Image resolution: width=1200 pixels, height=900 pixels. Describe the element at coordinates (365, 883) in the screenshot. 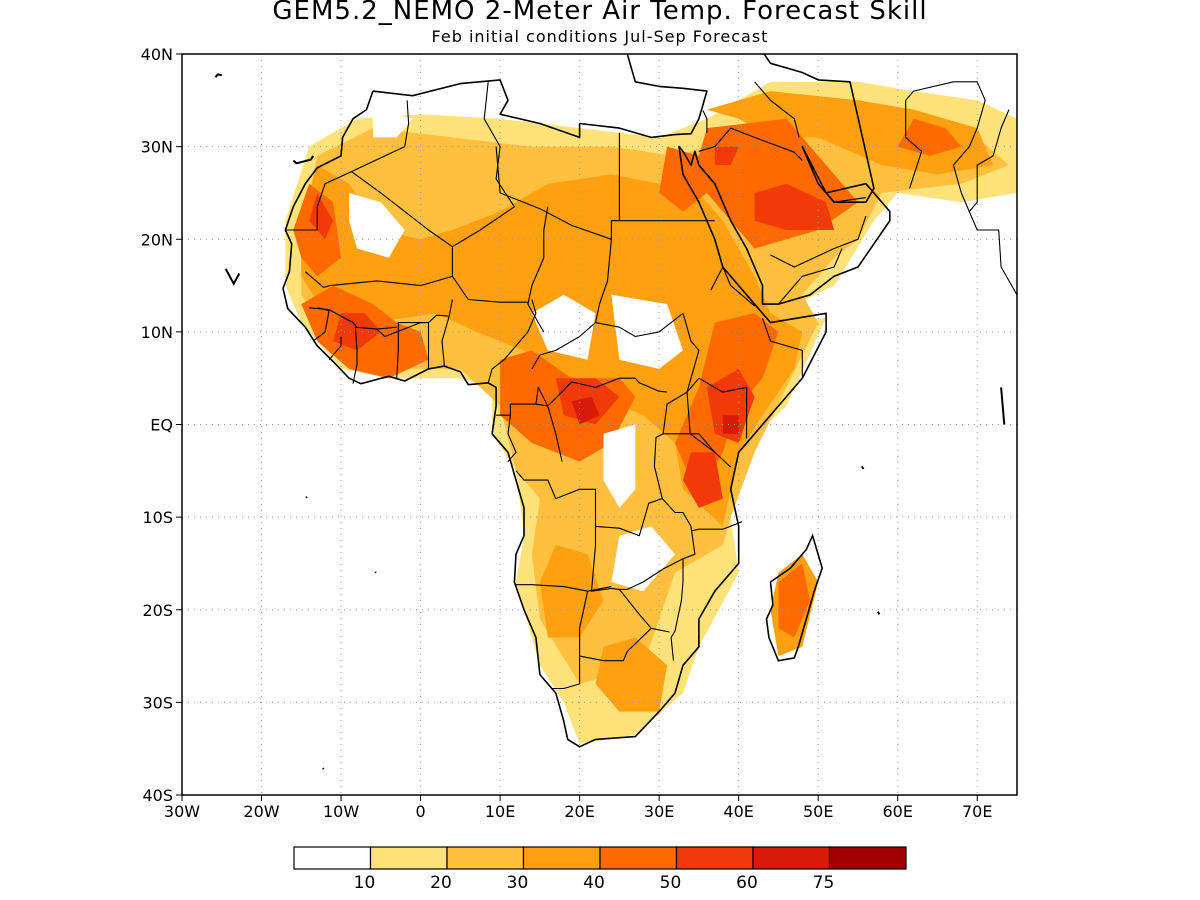

I see `colorbar-label-10: 10` at that location.